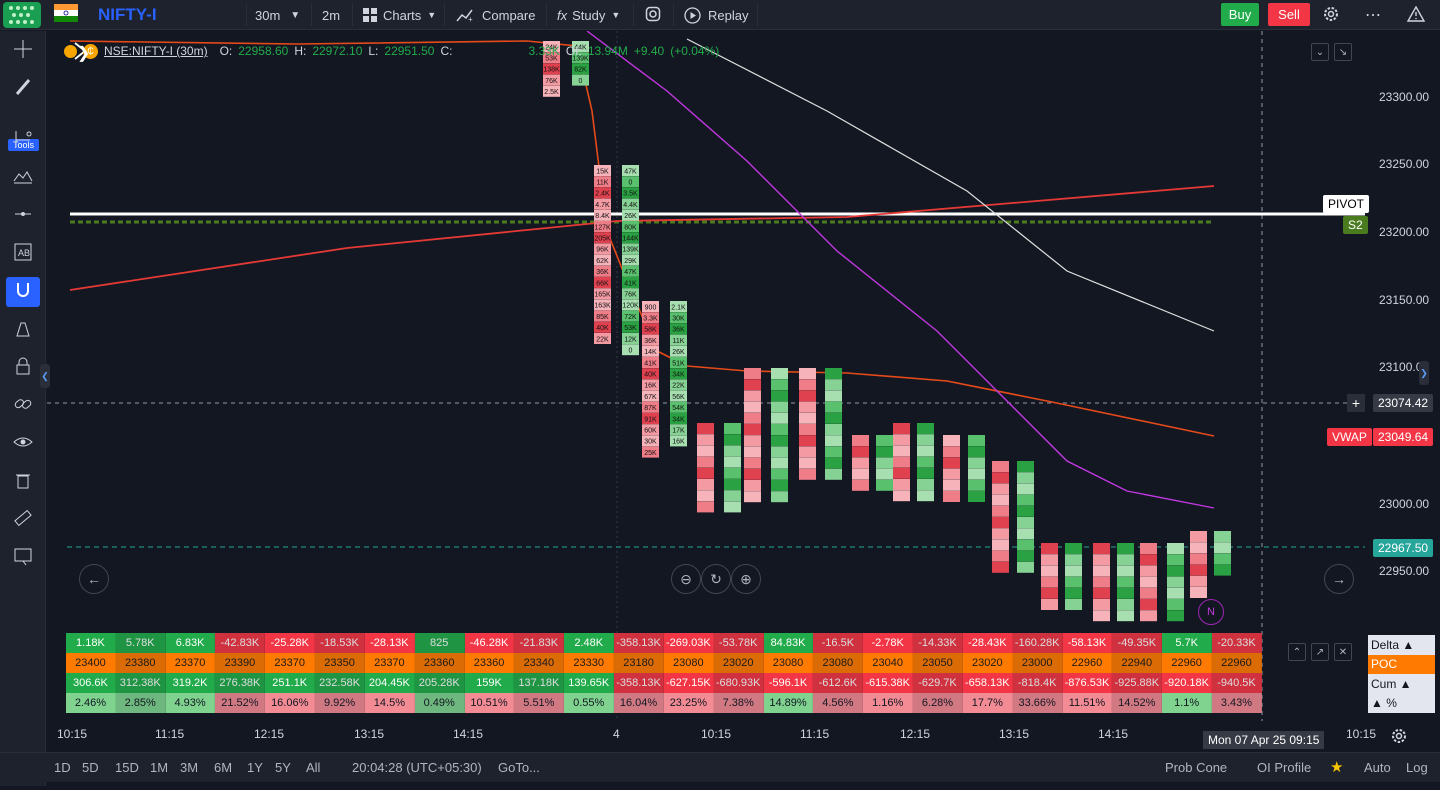 The width and height of the screenshot is (1440, 790). What do you see at coordinates (417, 767) in the screenshot?
I see `clock-display: 20:04:28 (UTC+05:30)` at bounding box center [417, 767].